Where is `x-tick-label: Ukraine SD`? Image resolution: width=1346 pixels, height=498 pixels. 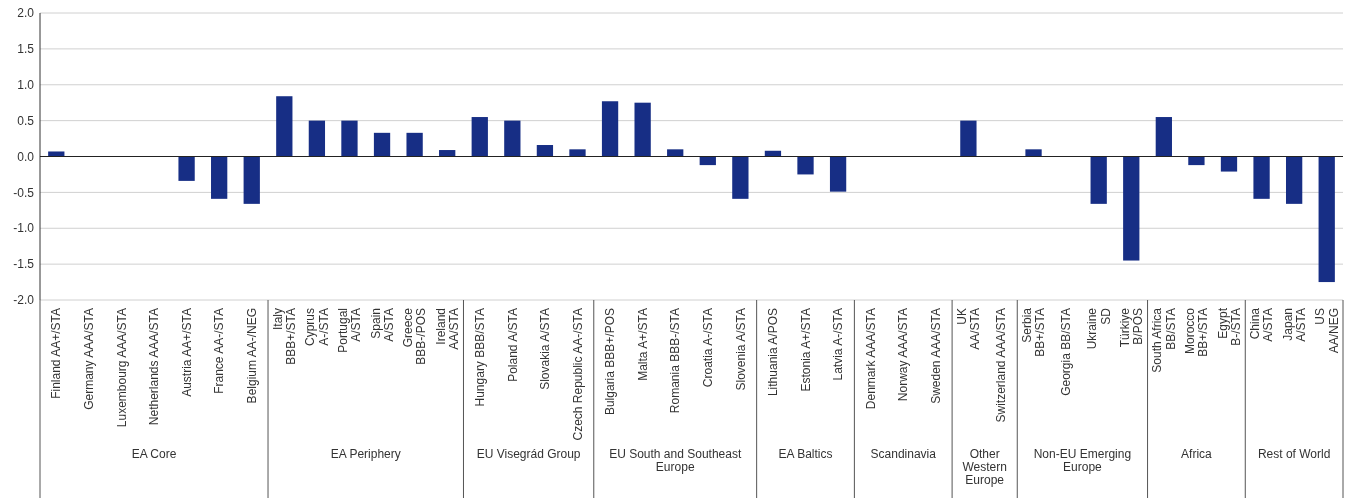 x-tick-label: Ukraine SD is located at coordinates (1099, 328).